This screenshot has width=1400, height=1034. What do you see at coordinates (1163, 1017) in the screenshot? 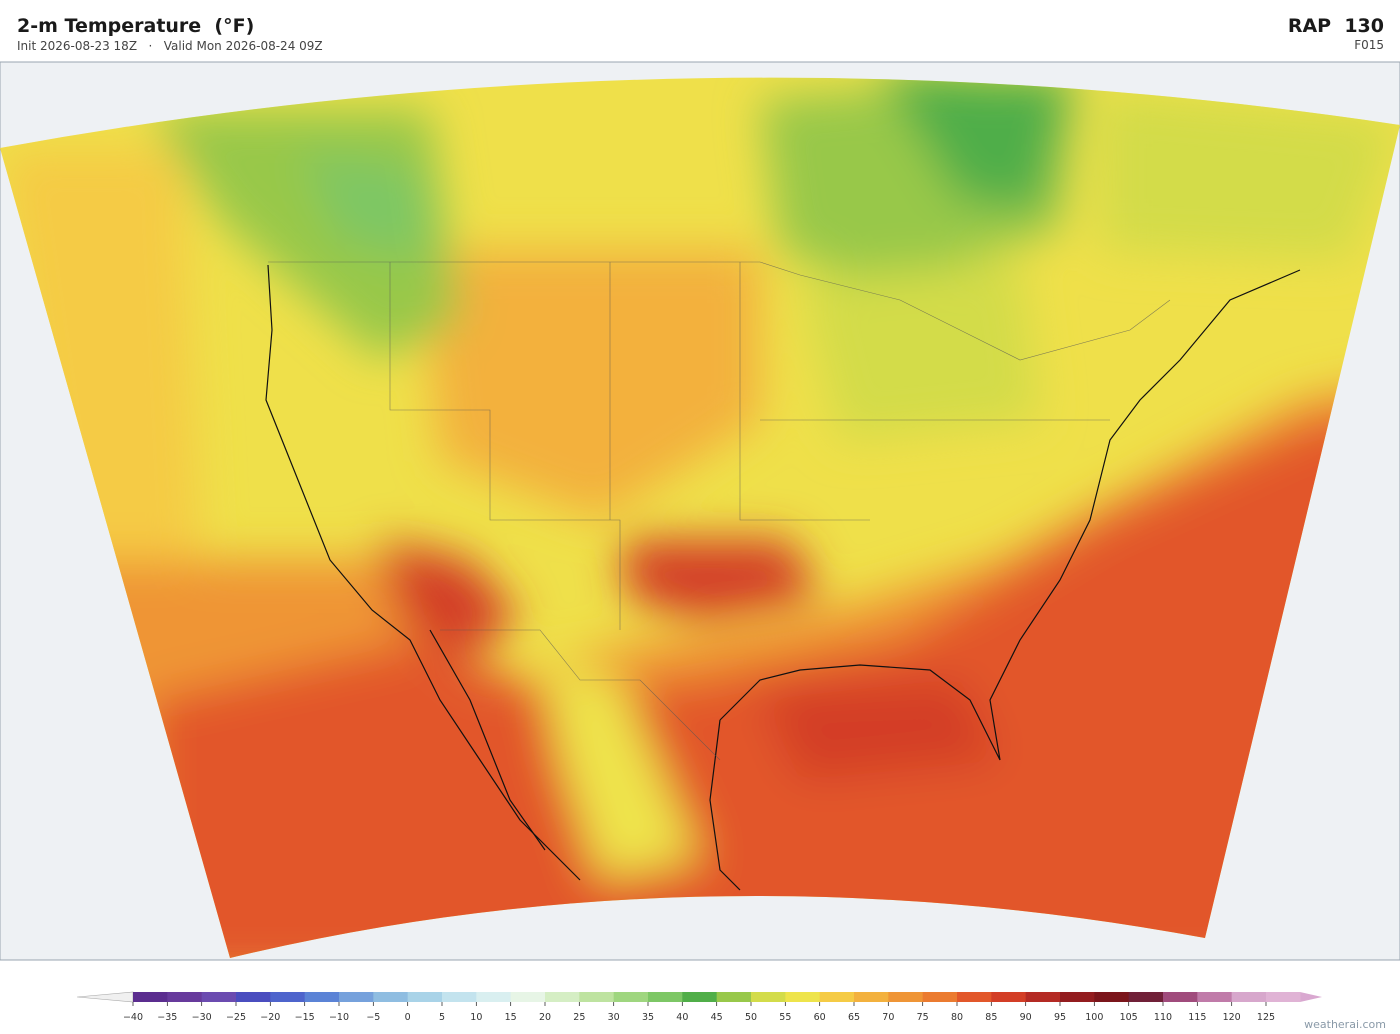
I see `colorbar-tick-label: 110` at bounding box center [1163, 1017].